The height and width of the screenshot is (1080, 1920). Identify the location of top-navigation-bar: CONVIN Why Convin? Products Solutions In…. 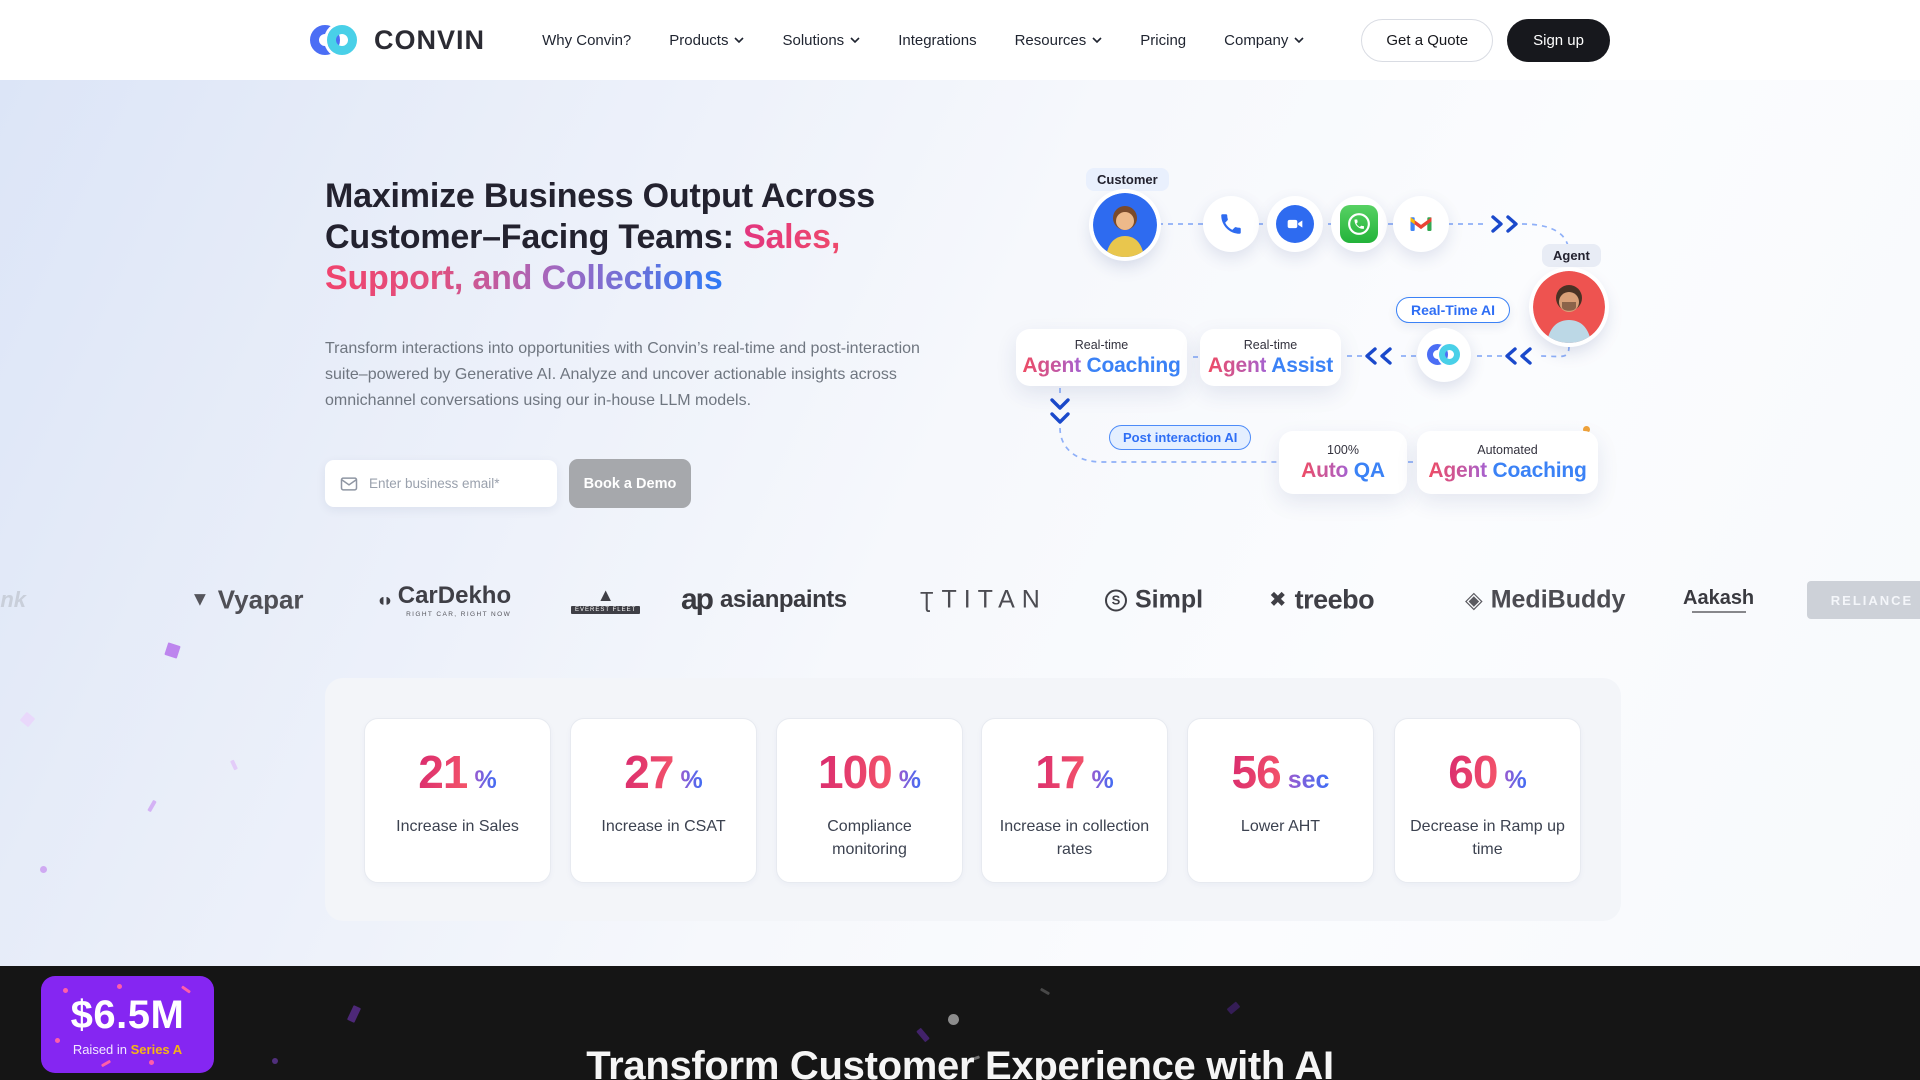
(960, 40).